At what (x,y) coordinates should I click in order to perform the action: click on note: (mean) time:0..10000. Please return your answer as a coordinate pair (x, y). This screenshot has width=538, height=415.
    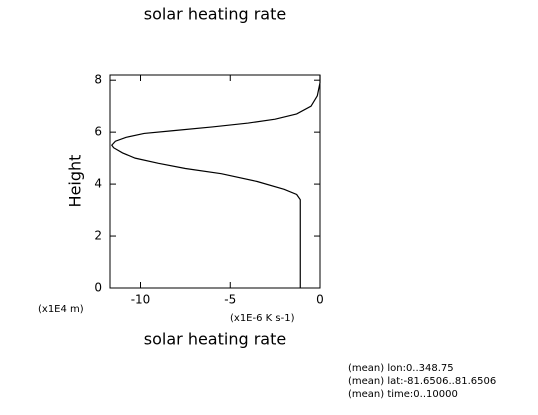
    Looking at the image, I should click on (403, 394).